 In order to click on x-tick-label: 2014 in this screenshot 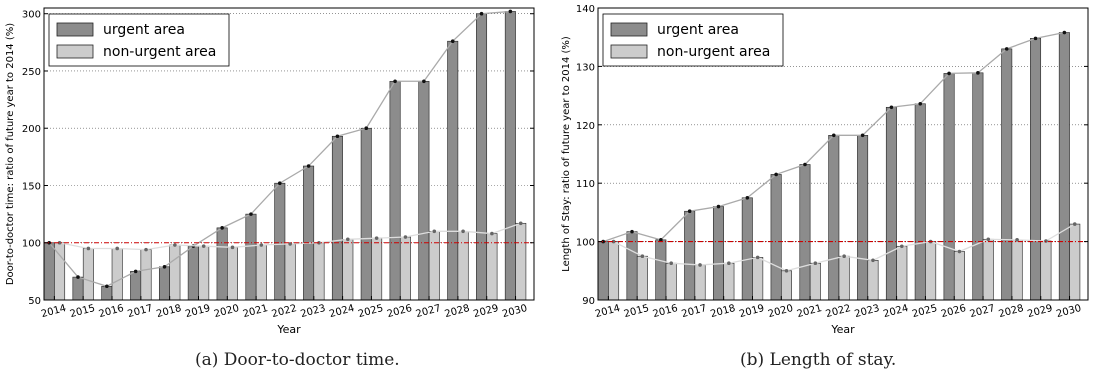, I will do `click(607, 311)`.